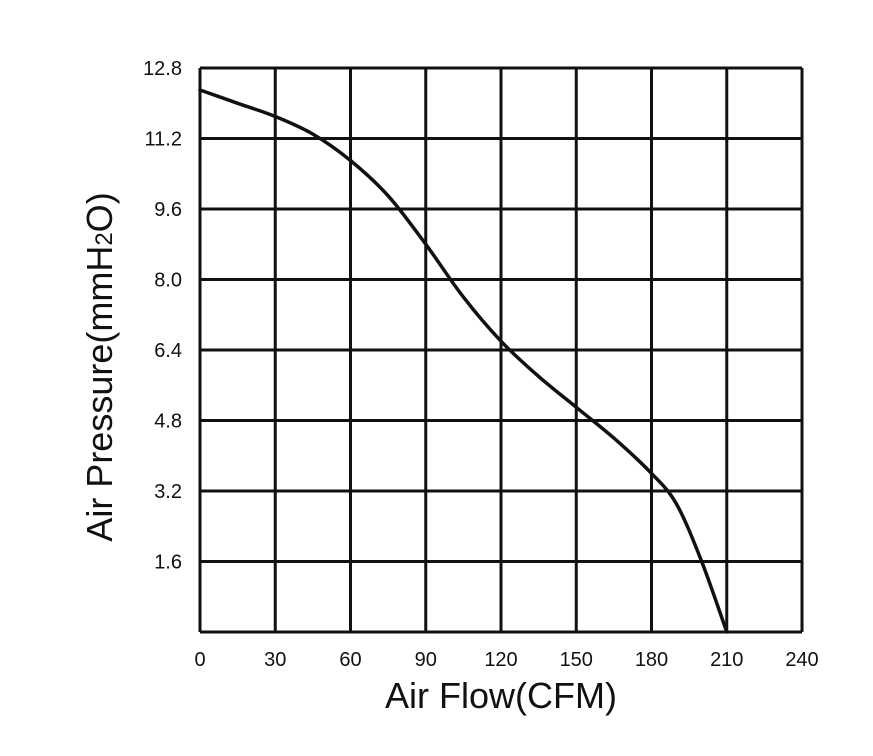  Describe the element at coordinates (801, 660) in the screenshot. I see `x-tick-label: 240` at that location.